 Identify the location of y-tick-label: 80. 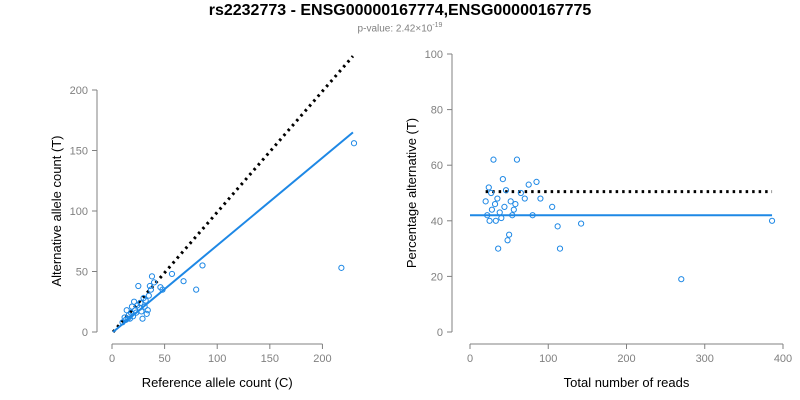
(437, 111).